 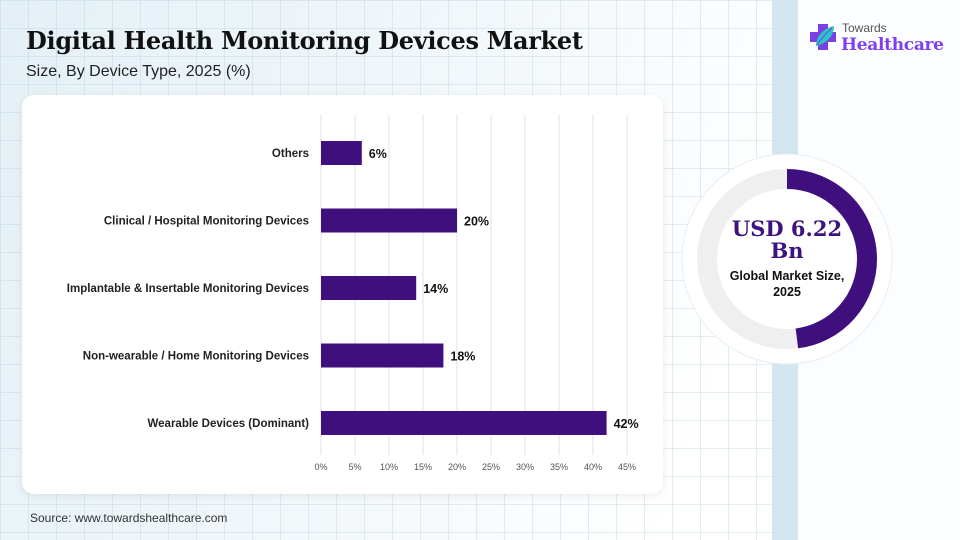 I want to click on medical-cross-leaf-icon, so click(x=823, y=37).